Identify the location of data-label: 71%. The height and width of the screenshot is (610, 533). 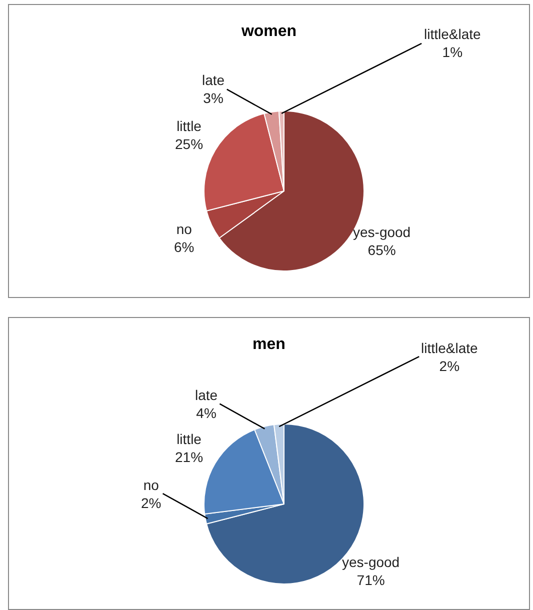
(370, 580).